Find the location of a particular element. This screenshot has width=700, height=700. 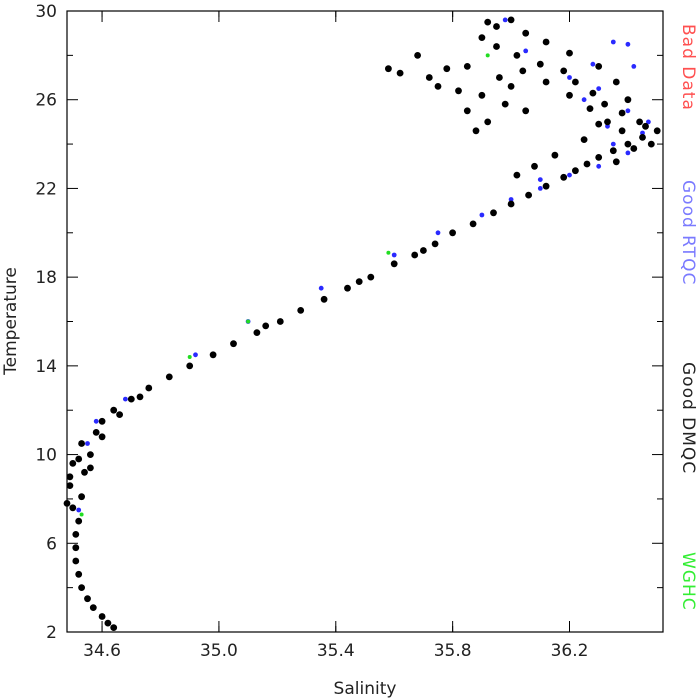

legend-bad-data: Bad Data is located at coordinates (688, 67).